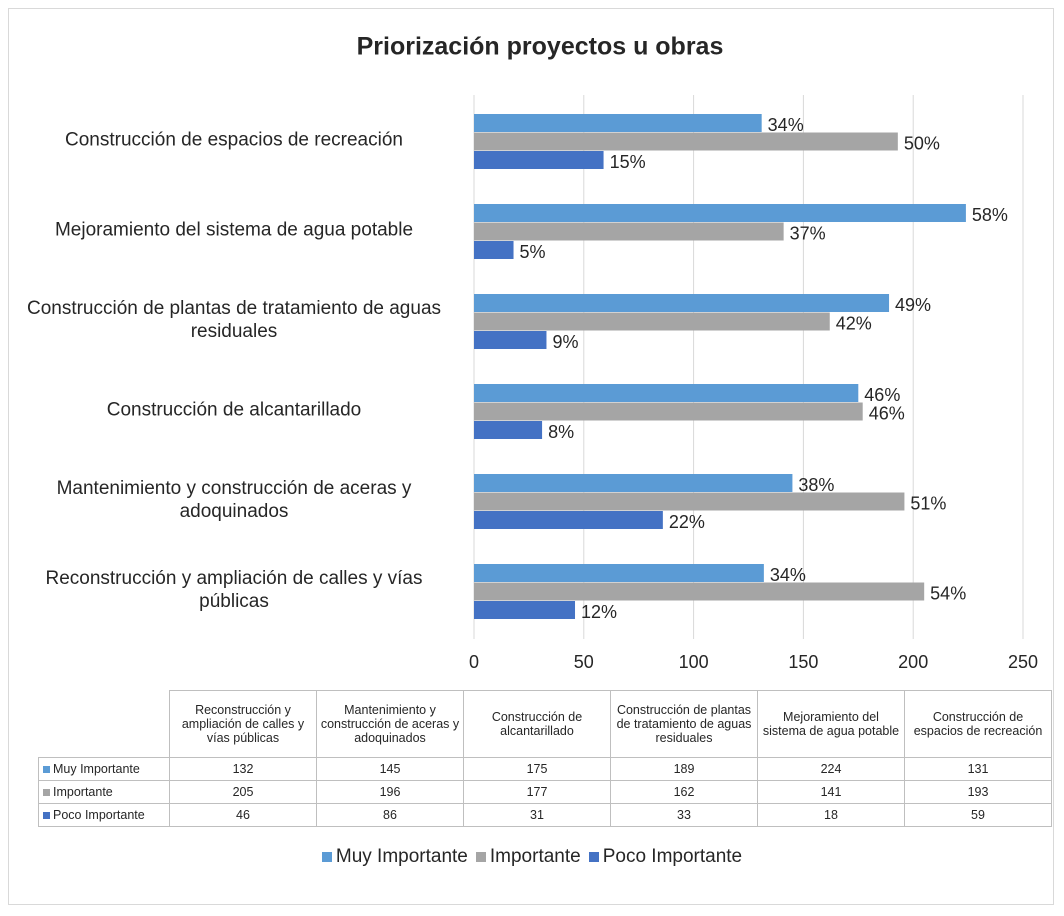 This screenshot has width=1064, height=916. I want to click on legend-item: Importante, so click(528, 856).